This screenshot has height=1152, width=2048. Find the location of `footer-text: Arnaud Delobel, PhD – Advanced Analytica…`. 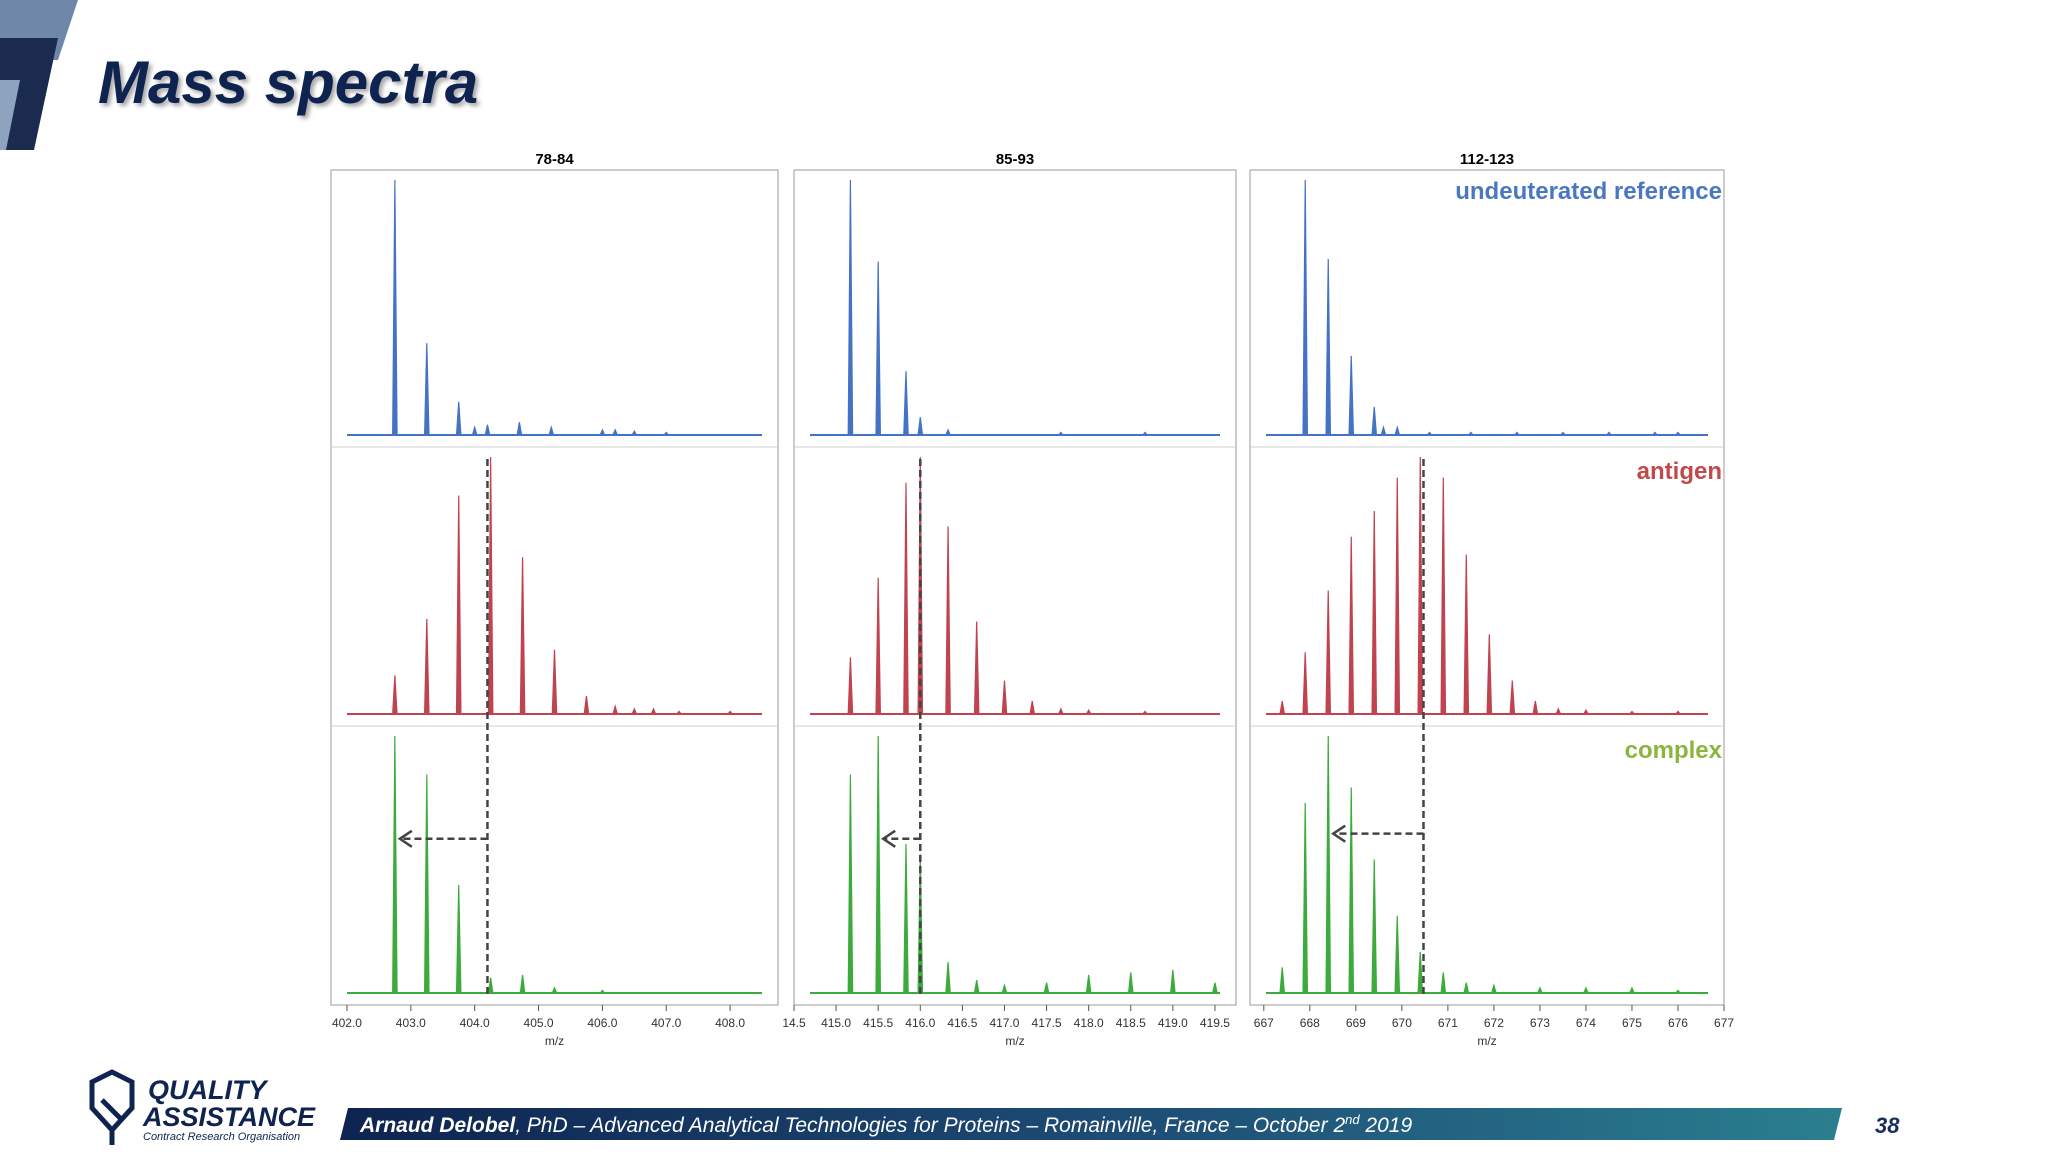

footer-text: Arnaud Delobel, PhD – Advanced Analytica… is located at coordinates (886, 1125).